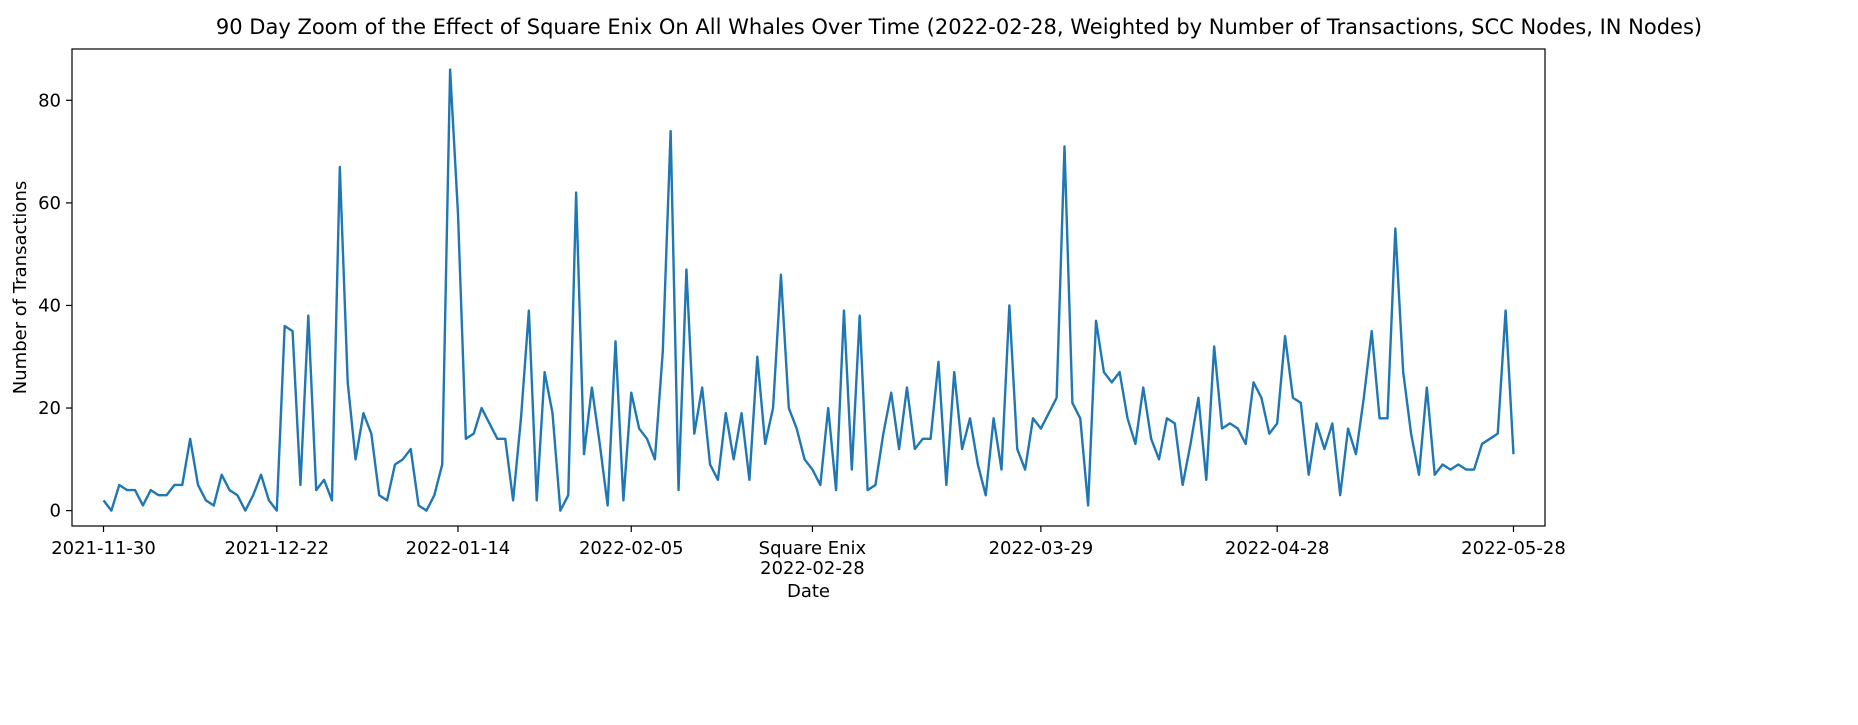  I want to click on x-axis-label: Date, so click(808, 591).